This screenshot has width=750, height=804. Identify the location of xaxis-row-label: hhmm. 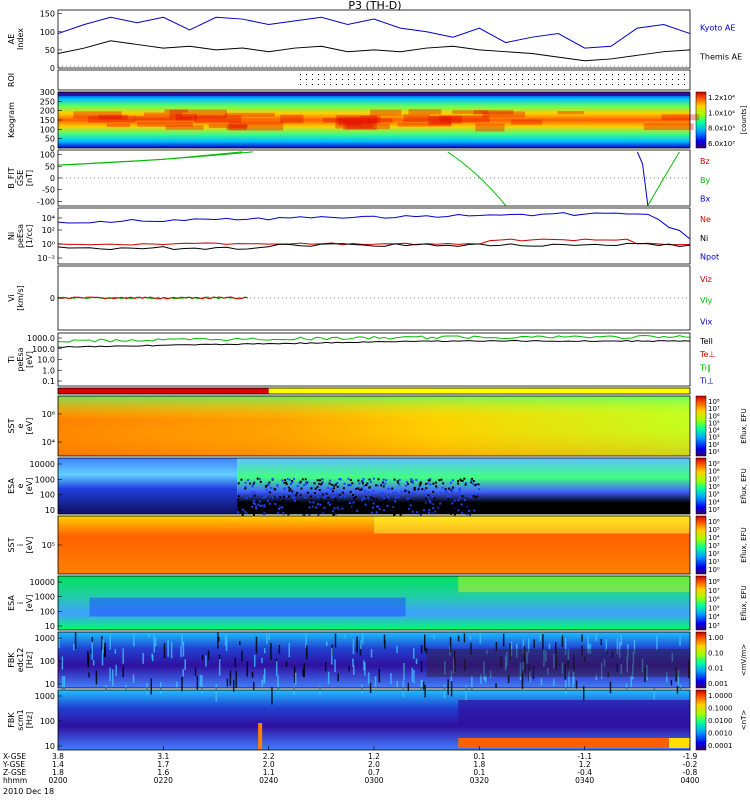
(15, 780).